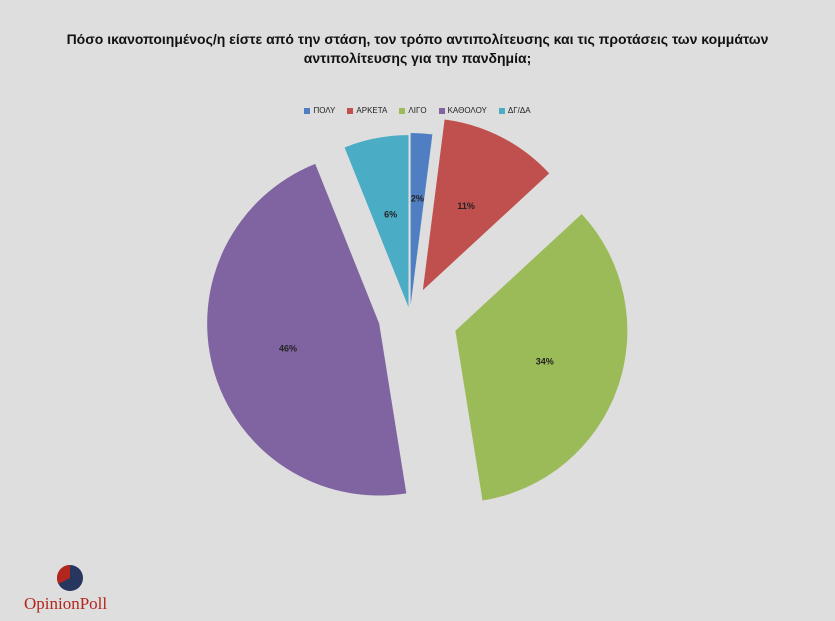 The width and height of the screenshot is (835, 621). What do you see at coordinates (519, 110) in the screenshot?
I see `legend-label-4: ΔΓ/ΔΑ` at bounding box center [519, 110].